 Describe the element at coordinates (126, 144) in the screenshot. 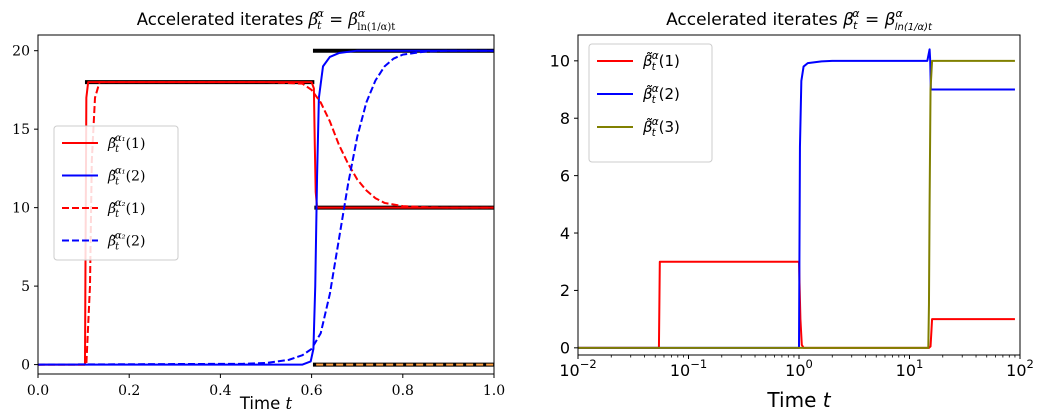

I see `left-legend-label: β̃tα₁(1)` at that location.